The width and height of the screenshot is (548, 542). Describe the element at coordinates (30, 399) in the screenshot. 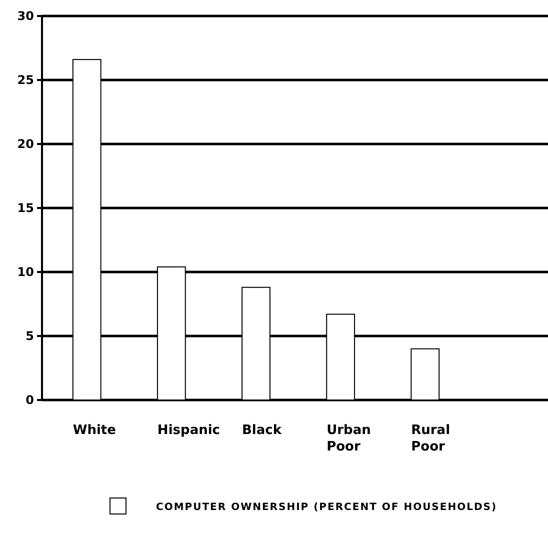

I see `y-tick-label: 0` at that location.